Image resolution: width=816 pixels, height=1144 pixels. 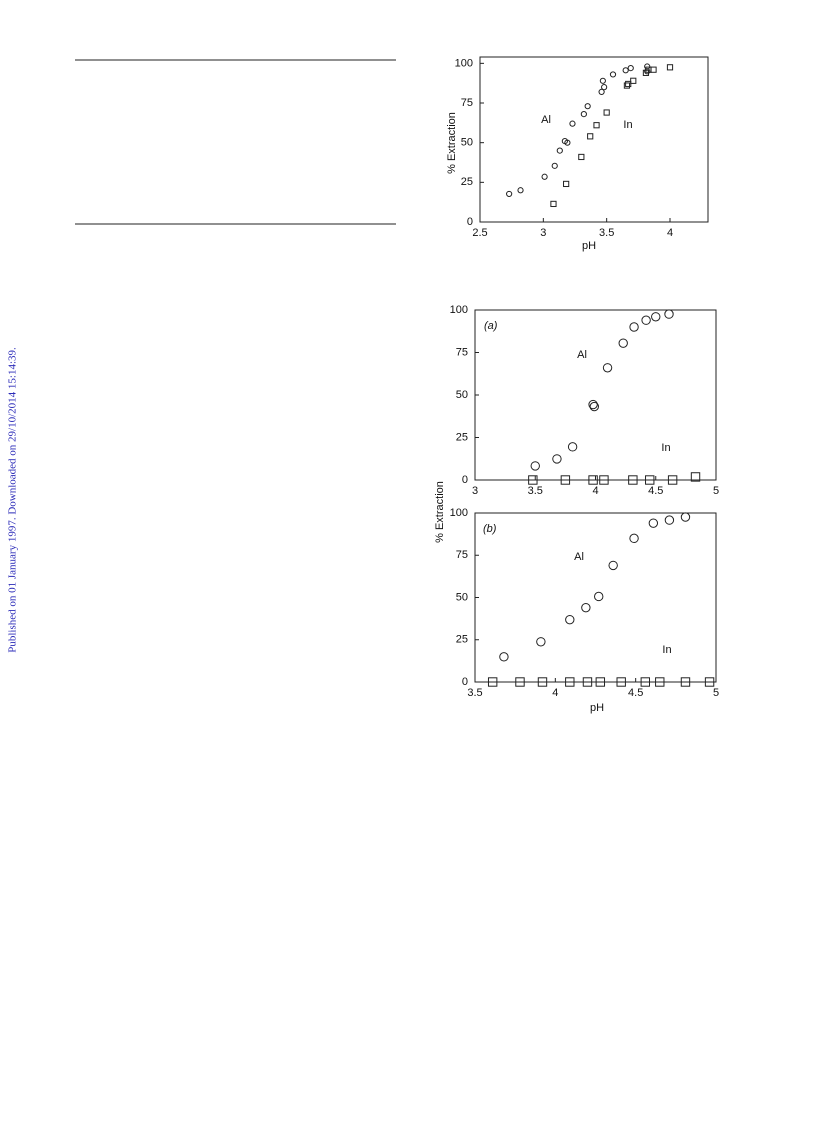 I want to click on panel-label: (b), so click(x=490, y=529).